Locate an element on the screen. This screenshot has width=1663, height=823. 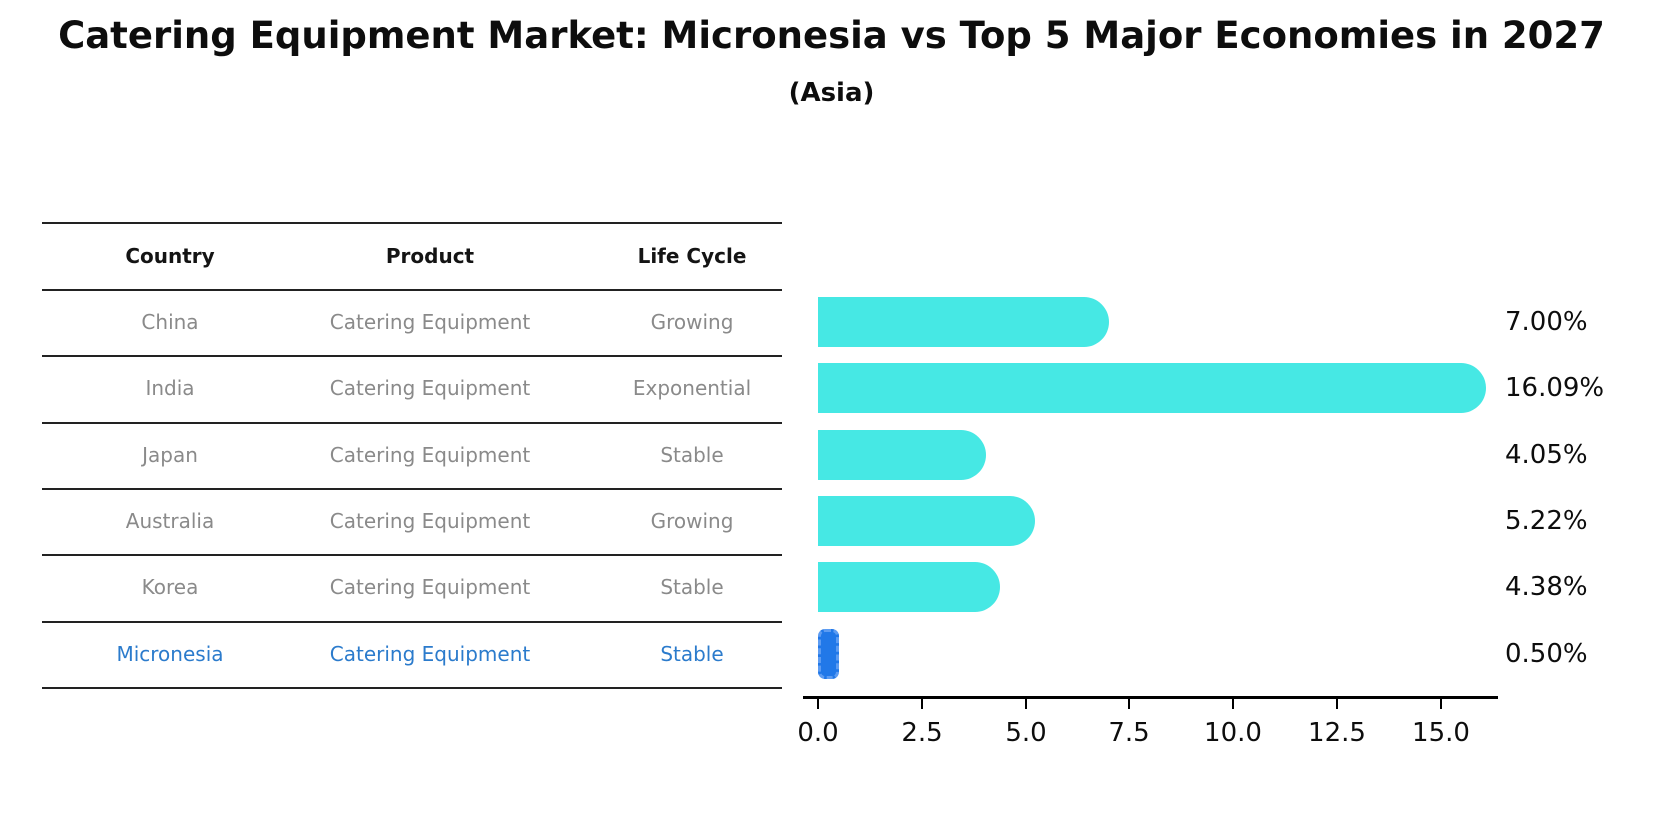
cell-country: Japan is located at coordinates (170, 455).